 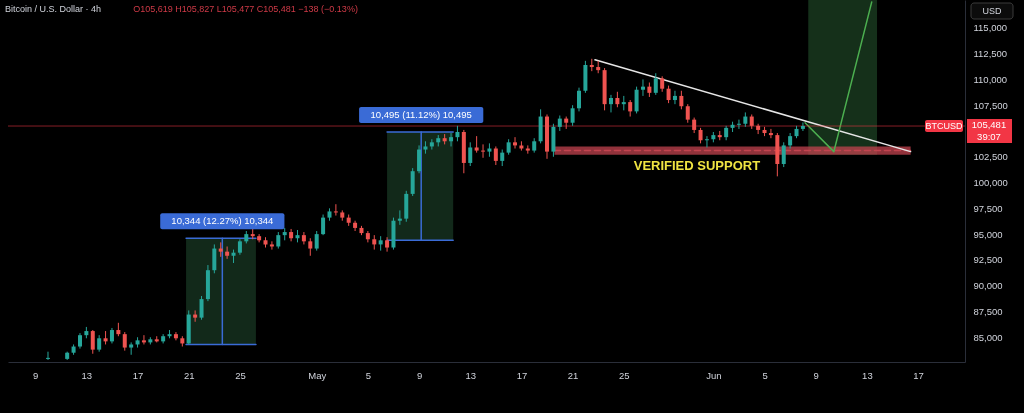 I want to click on y-tick-label: 95,000, so click(x=988, y=234).